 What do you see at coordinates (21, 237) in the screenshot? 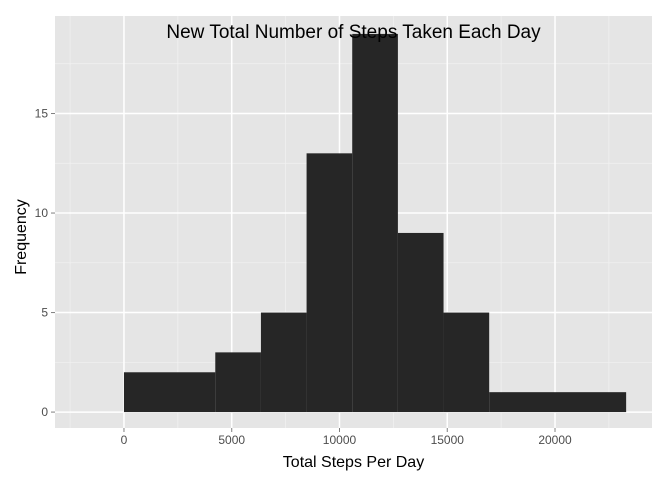
I see `y-axis-title: Frequency` at bounding box center [21, 237].